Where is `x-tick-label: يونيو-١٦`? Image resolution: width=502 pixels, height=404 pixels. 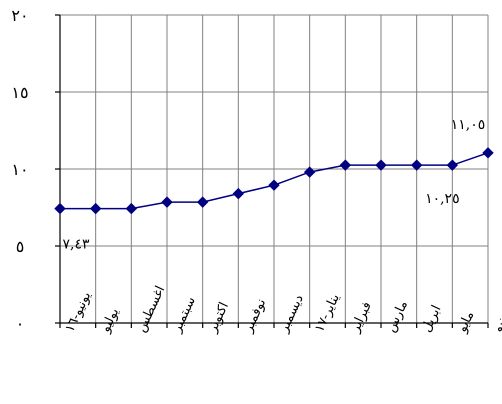
x-tick-label: يونيو-١٦ is located at coordinates (79, 312).